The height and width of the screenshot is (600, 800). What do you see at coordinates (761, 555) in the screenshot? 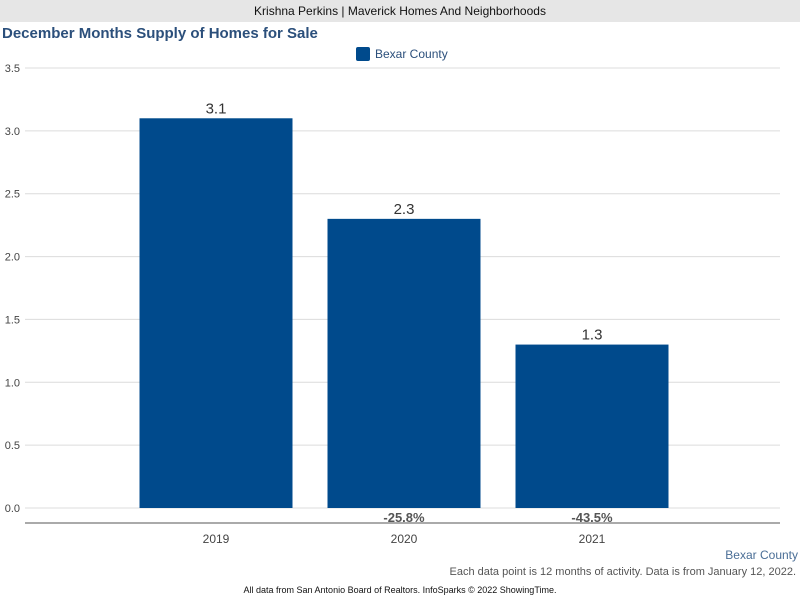
I see `footer-series-label: Bexar County` at bounding box center [761, 555].